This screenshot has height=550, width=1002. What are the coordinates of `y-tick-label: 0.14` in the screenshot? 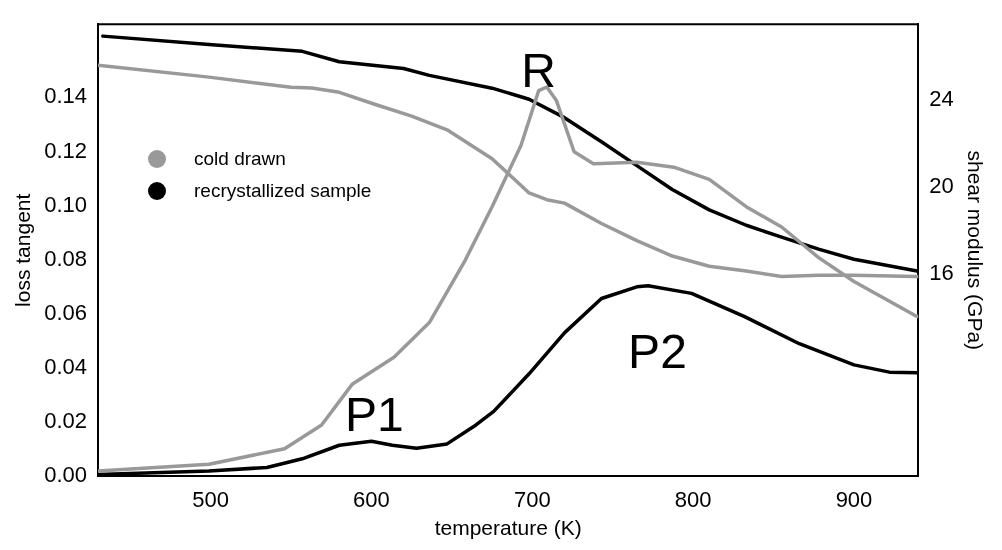 It's located at (66, 96).